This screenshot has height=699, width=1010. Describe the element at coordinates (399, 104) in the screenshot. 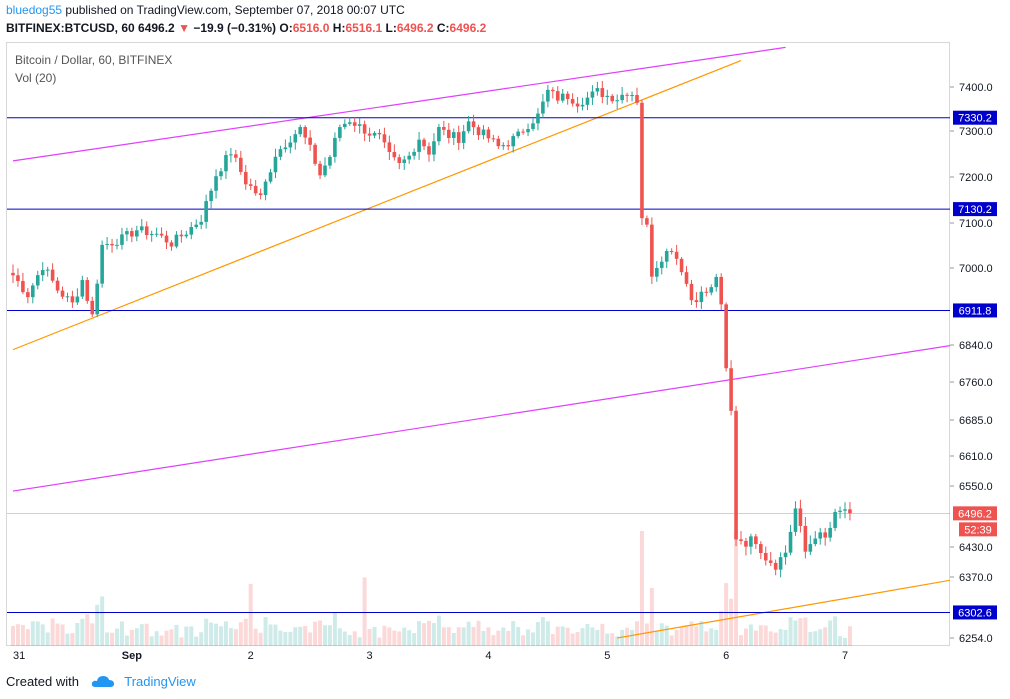

I see `channel-line` at that location.